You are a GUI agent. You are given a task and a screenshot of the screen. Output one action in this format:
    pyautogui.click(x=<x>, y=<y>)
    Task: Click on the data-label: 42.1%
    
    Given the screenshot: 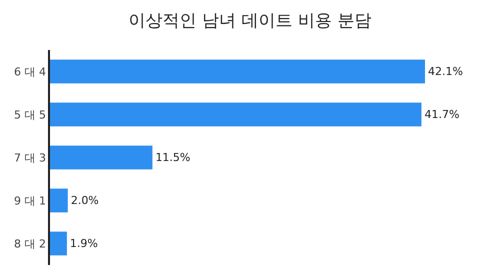 What is the action you would take?
    pyautogui.click(x=445, y=71)
    